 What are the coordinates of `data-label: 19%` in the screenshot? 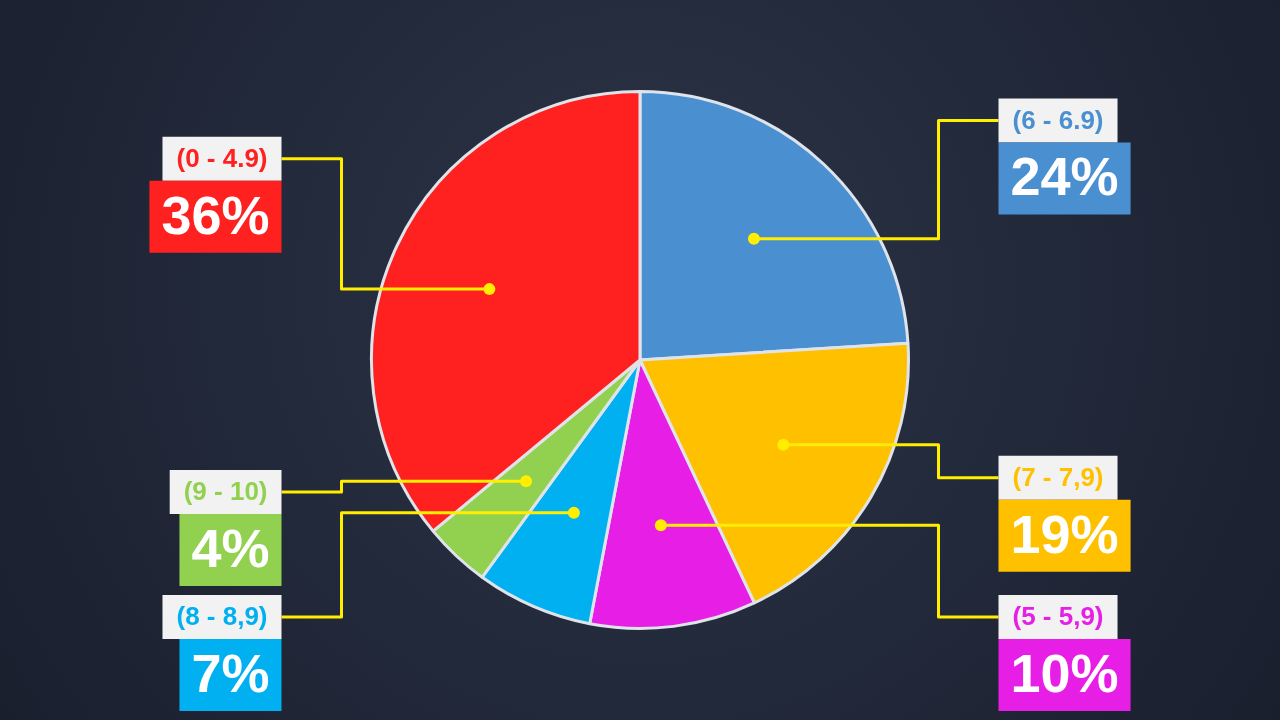 It's located at (1064, 533).